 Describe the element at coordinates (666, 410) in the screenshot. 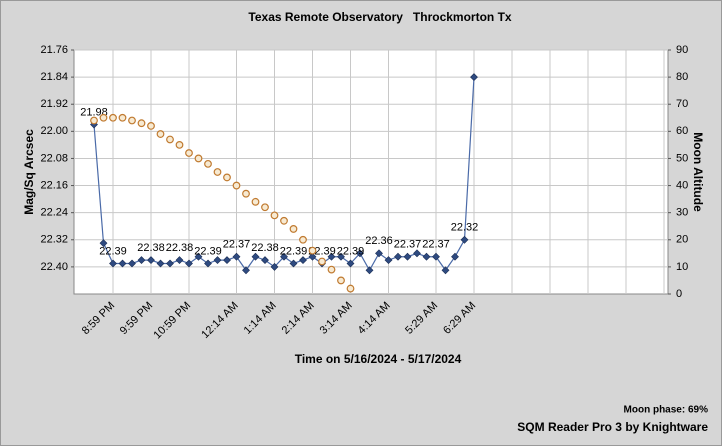

I see `moon-phase: Moon phase: 69%` at that location.